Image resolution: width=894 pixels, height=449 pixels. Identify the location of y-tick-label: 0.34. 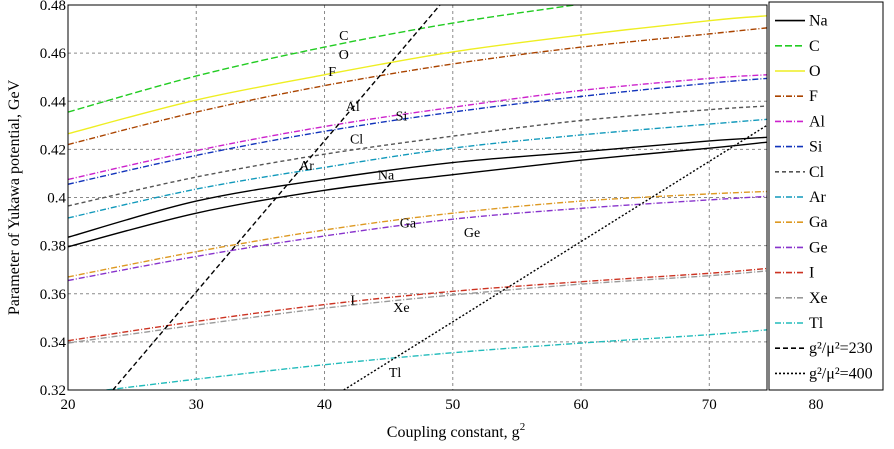
(53, 343).